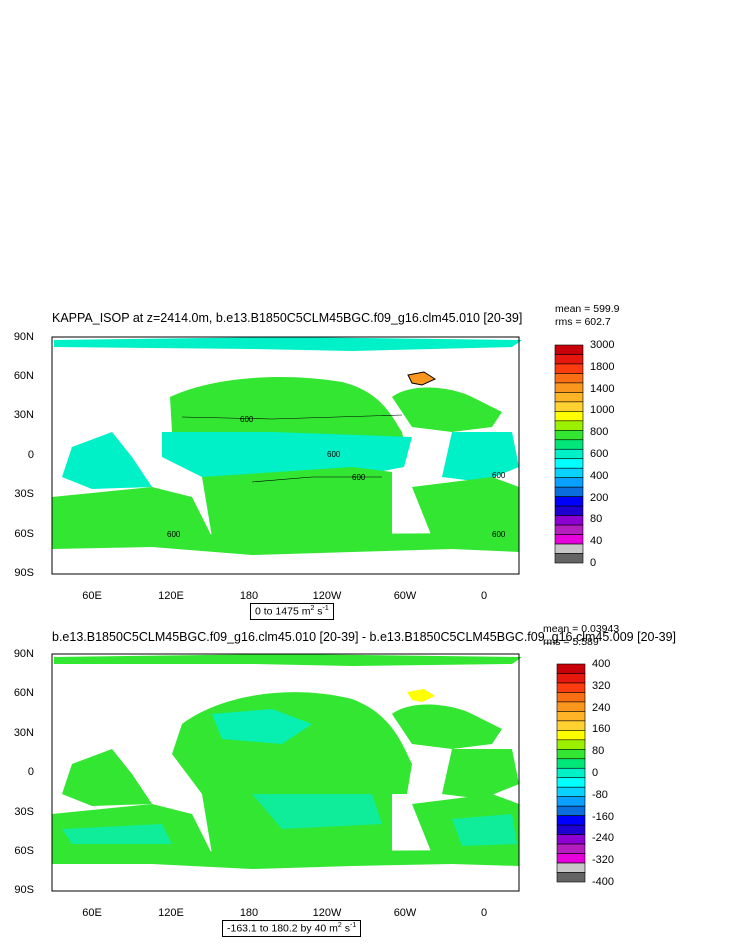  What do you see at coordinates (583, 322) in the screenshot?
I see `panel1-rms: rms = 602.7` at bounding box center [583, 322].